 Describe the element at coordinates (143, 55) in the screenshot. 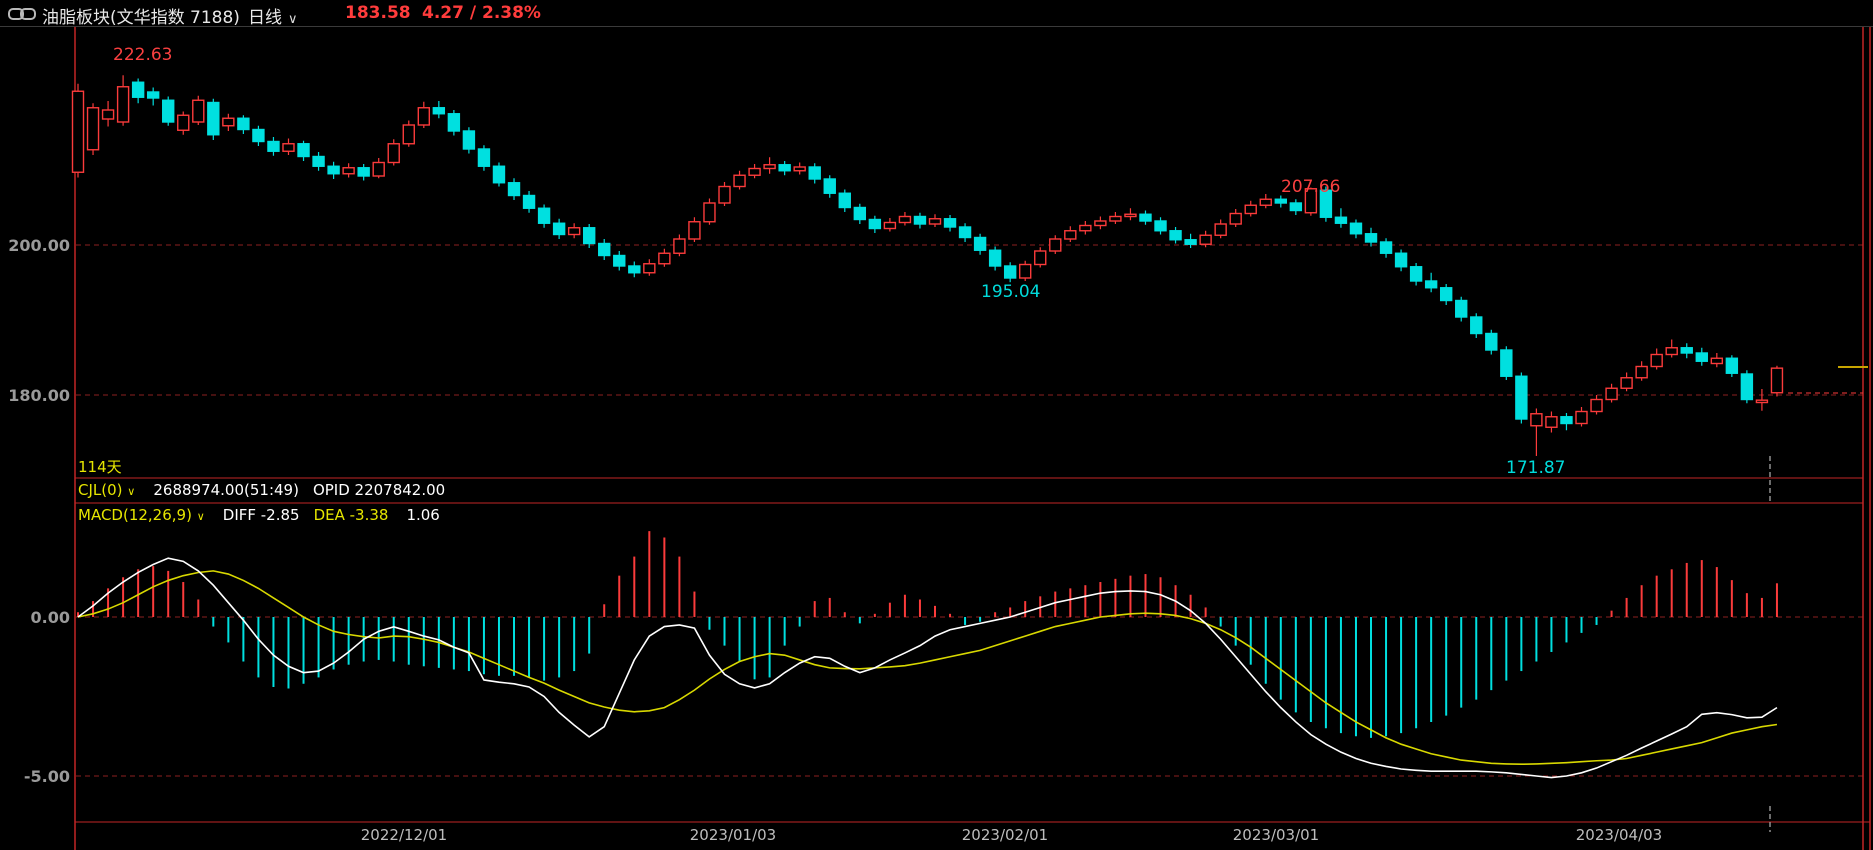

I see `annotation-high: 222.63` at that location.